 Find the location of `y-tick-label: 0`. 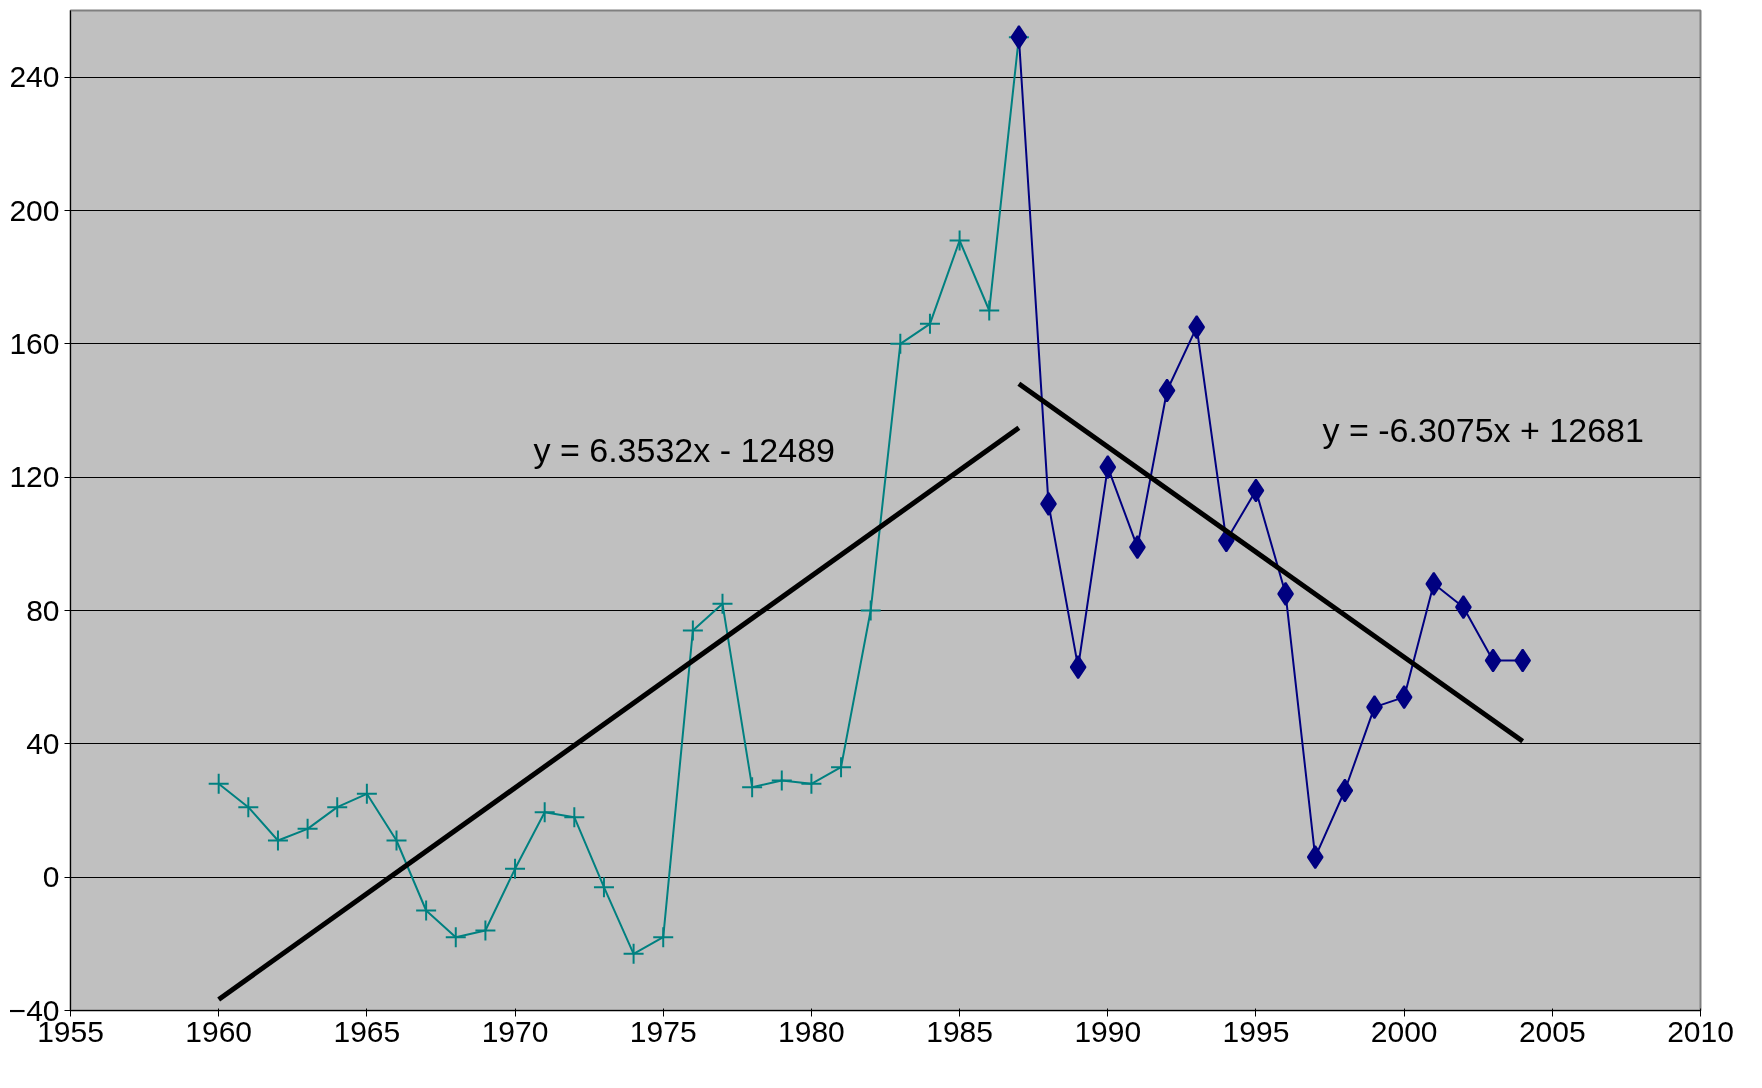

y-tick-label: 0 is located at coordinates (51, 877).